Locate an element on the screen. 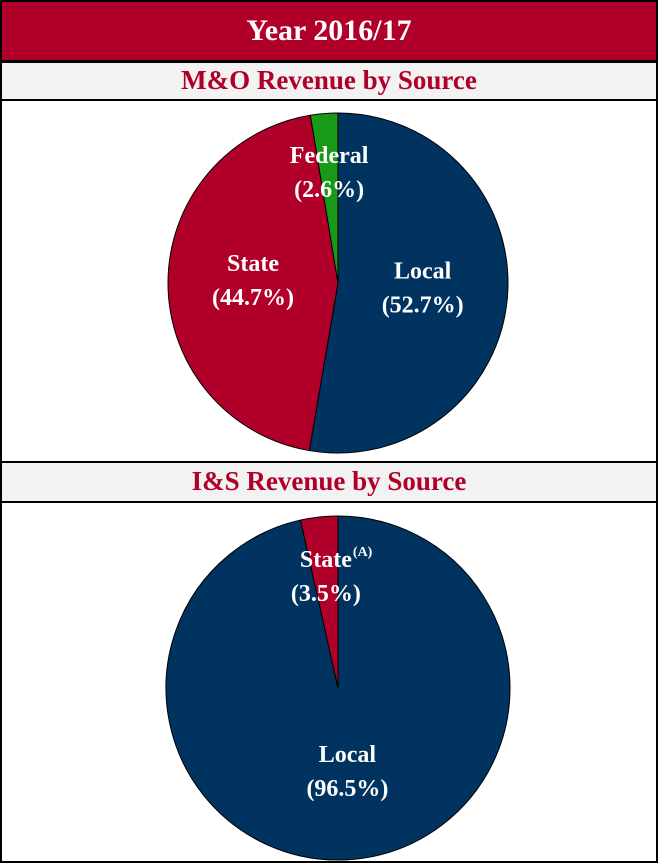  slice-label: Federal is located at coordinates (329, 156).